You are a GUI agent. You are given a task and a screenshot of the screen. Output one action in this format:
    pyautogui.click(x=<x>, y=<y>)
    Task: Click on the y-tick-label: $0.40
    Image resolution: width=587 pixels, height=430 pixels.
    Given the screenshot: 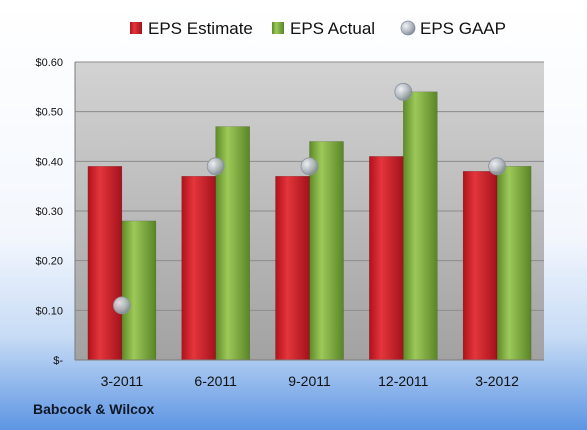 What is the action you would take?
    pyautogui.click(x=49, y=162)
    